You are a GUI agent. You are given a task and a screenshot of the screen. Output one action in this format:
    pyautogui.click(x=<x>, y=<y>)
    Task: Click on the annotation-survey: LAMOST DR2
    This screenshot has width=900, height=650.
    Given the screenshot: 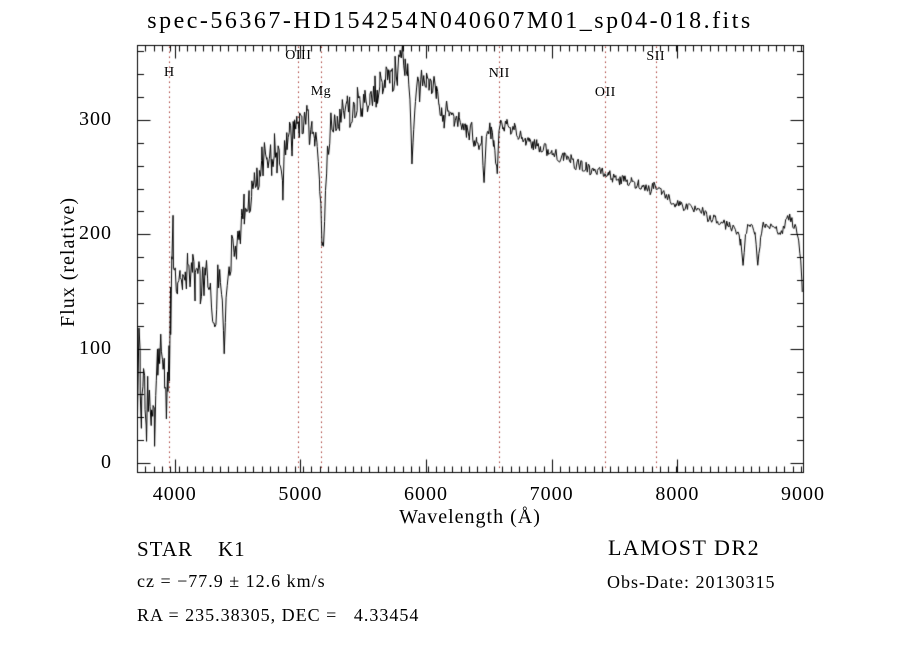 What is the action you would take?
    pyautogui.click(x=684, y=547)
    